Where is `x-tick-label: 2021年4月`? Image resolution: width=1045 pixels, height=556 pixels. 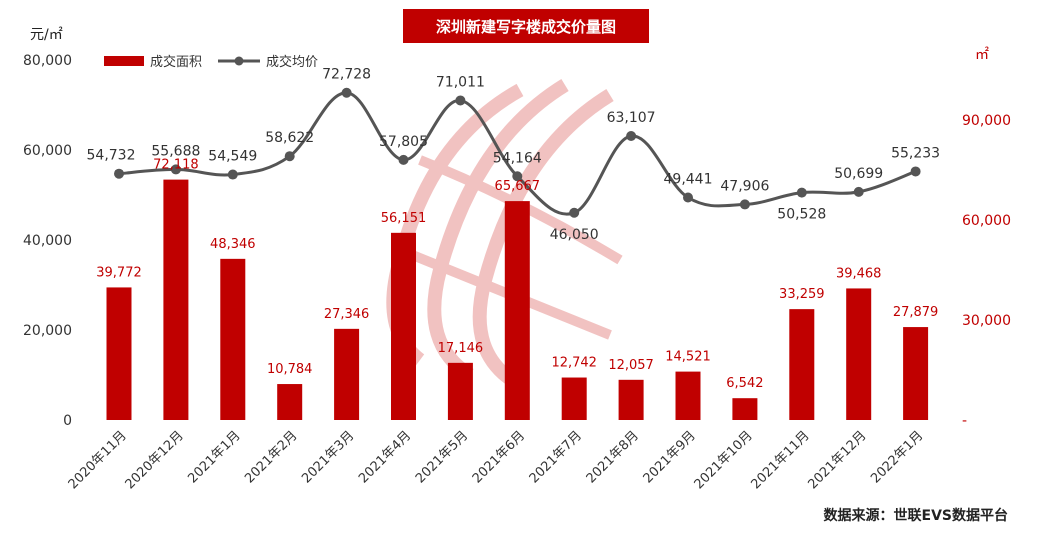
x-tick-label: 2021年4月 is located at coordinates (385, 457).